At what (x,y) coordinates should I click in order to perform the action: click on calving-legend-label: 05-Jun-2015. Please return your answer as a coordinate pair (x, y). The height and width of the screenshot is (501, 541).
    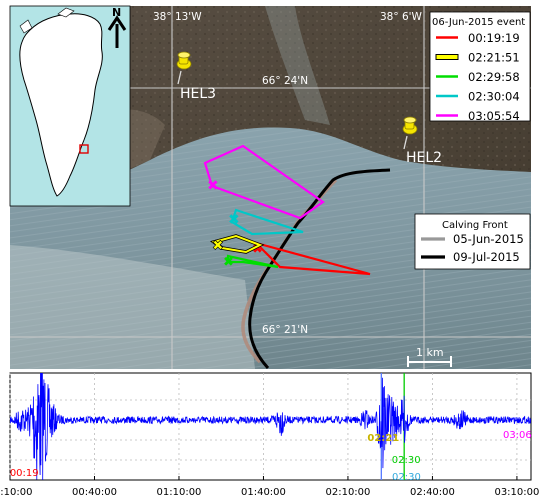
    Looking at the image, I should click on (488, 239).